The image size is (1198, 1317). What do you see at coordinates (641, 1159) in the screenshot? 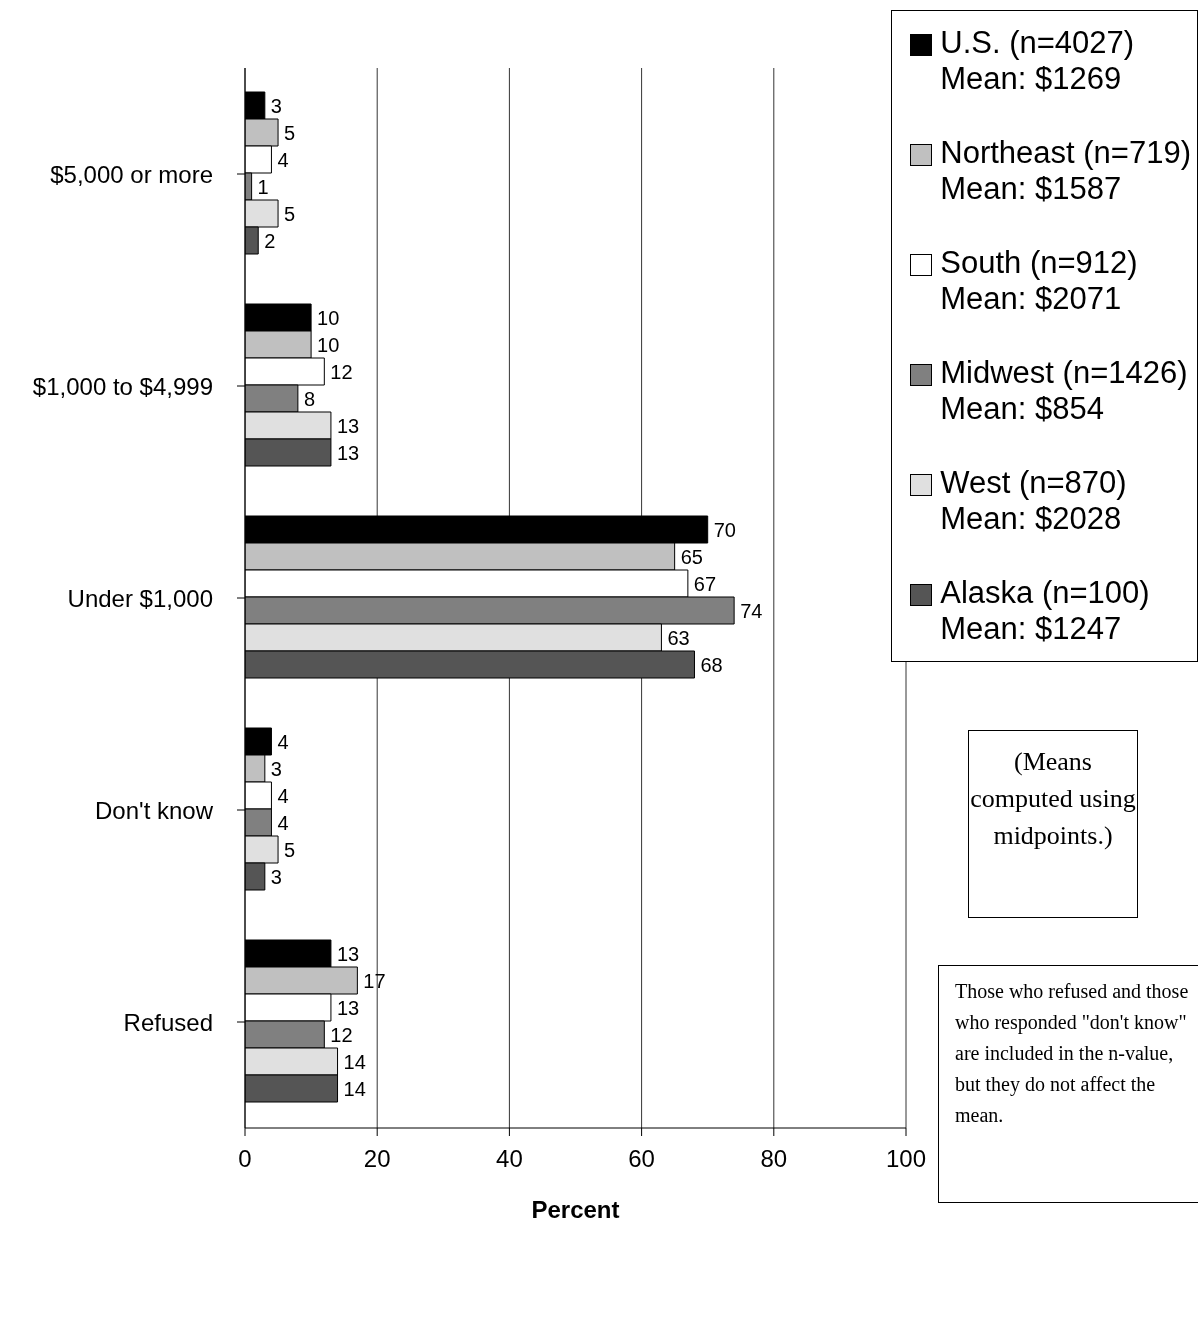
I see `x-tick-label: 60` at bounding box center [641, 1159].